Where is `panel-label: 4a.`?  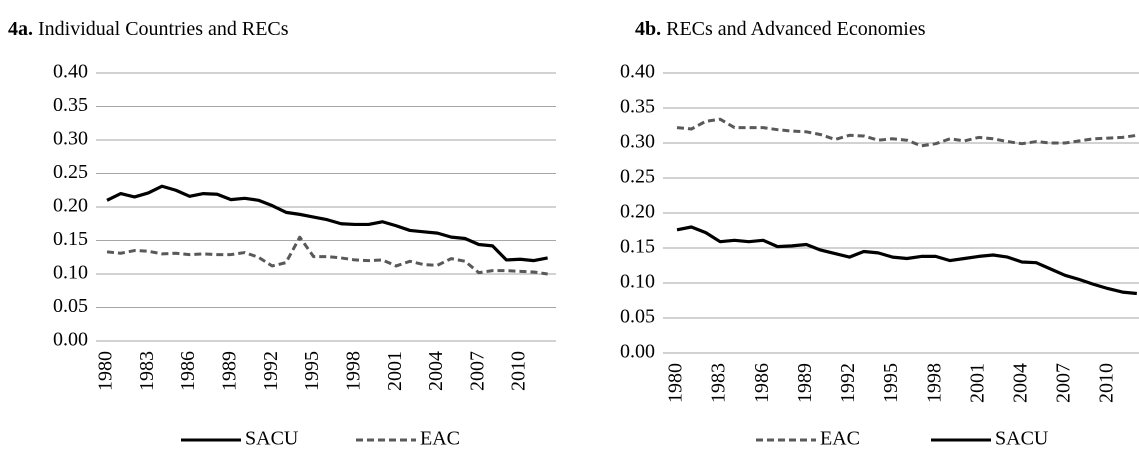
panel-label: 4a. is located at coordinates (20, 29).